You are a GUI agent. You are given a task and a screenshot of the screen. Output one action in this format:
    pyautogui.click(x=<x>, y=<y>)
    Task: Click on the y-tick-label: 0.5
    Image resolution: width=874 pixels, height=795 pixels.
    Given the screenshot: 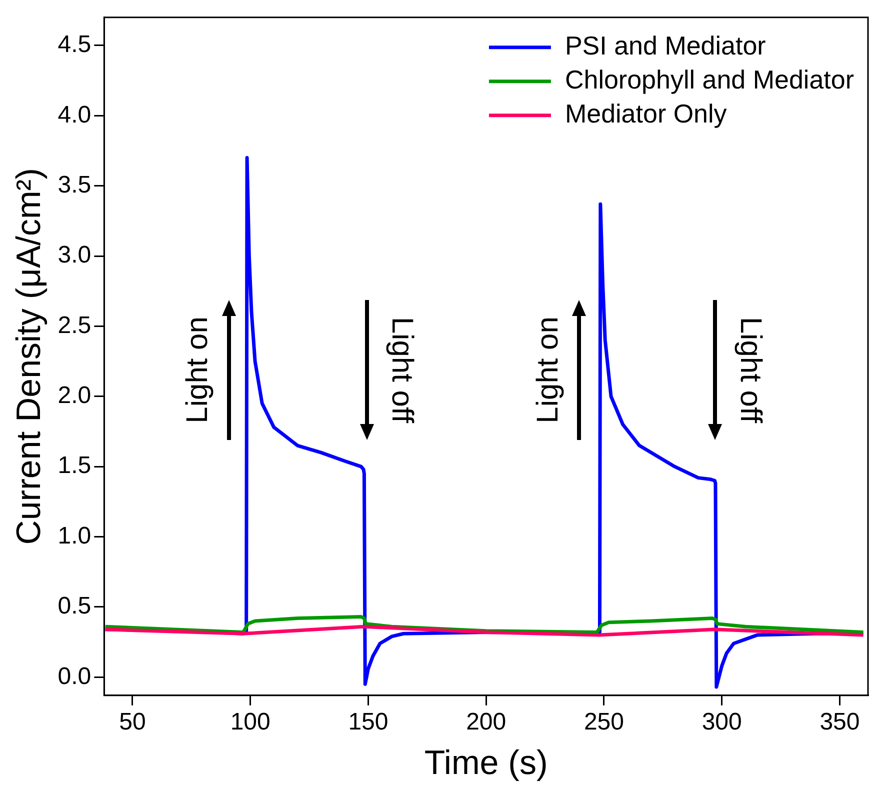 What is the action you would take?
    pyautogui.click(x=75, y=606)
    